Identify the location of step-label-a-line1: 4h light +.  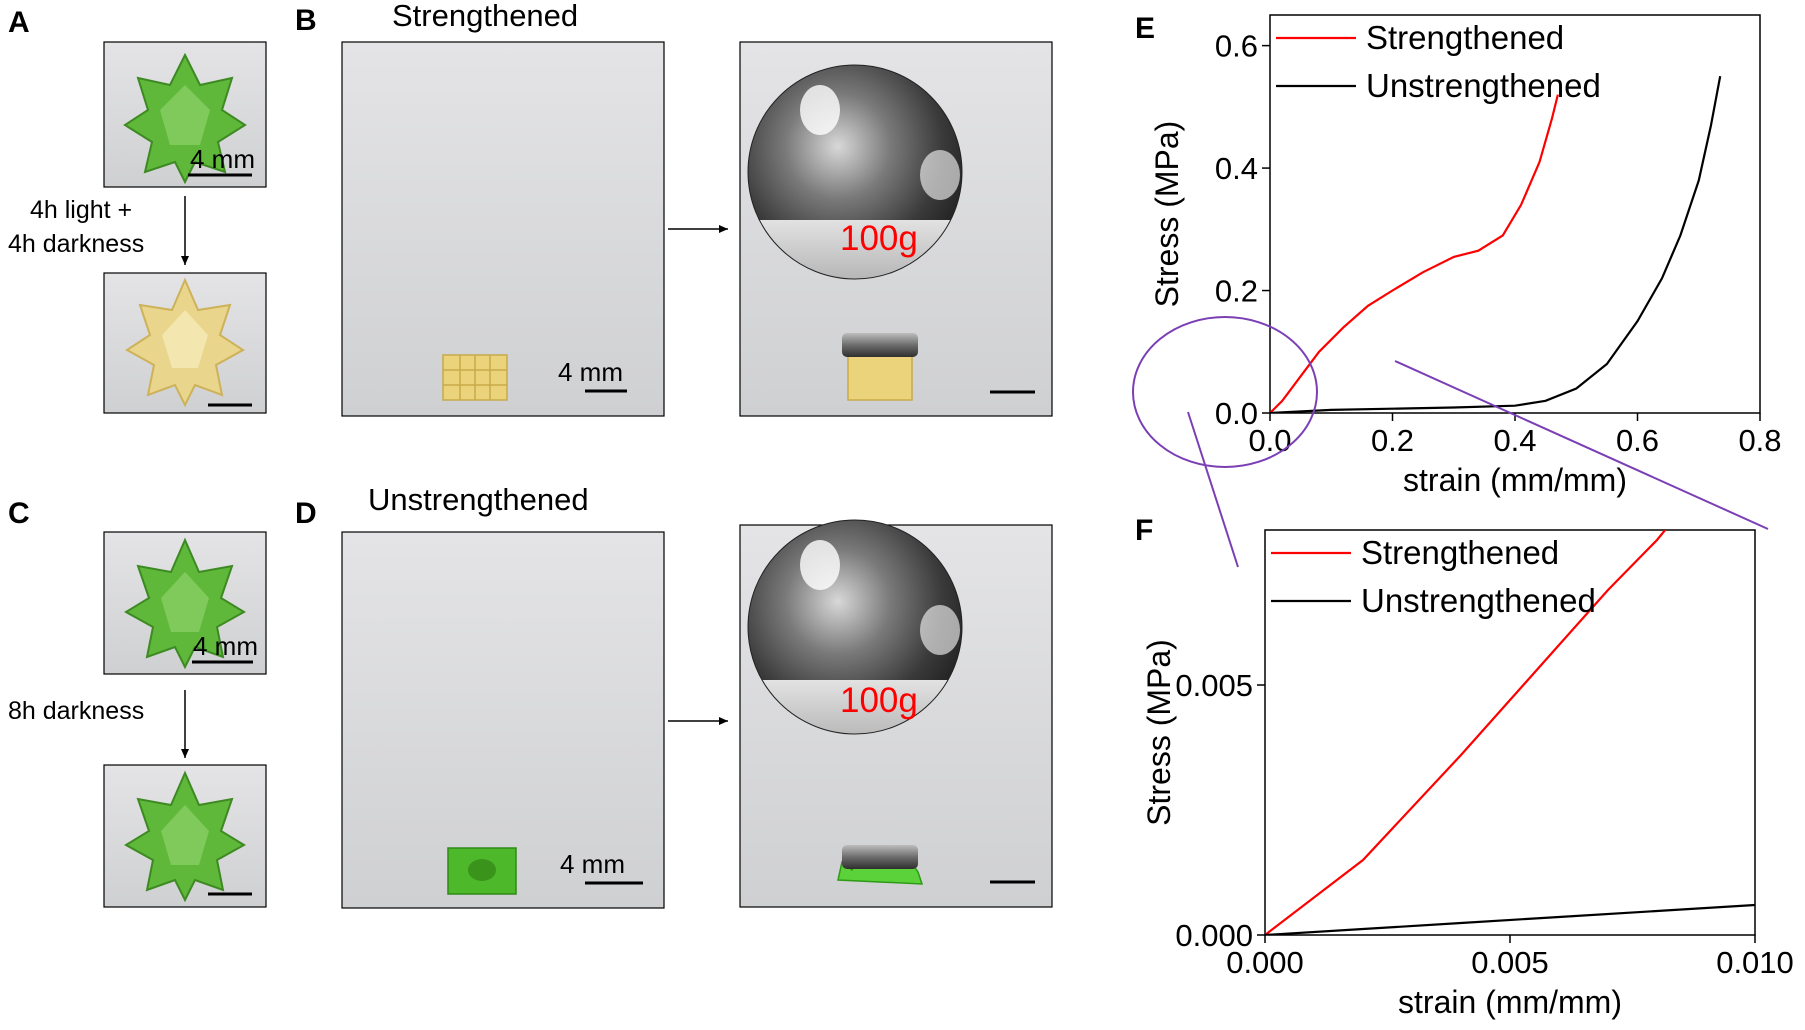
(81, 210).